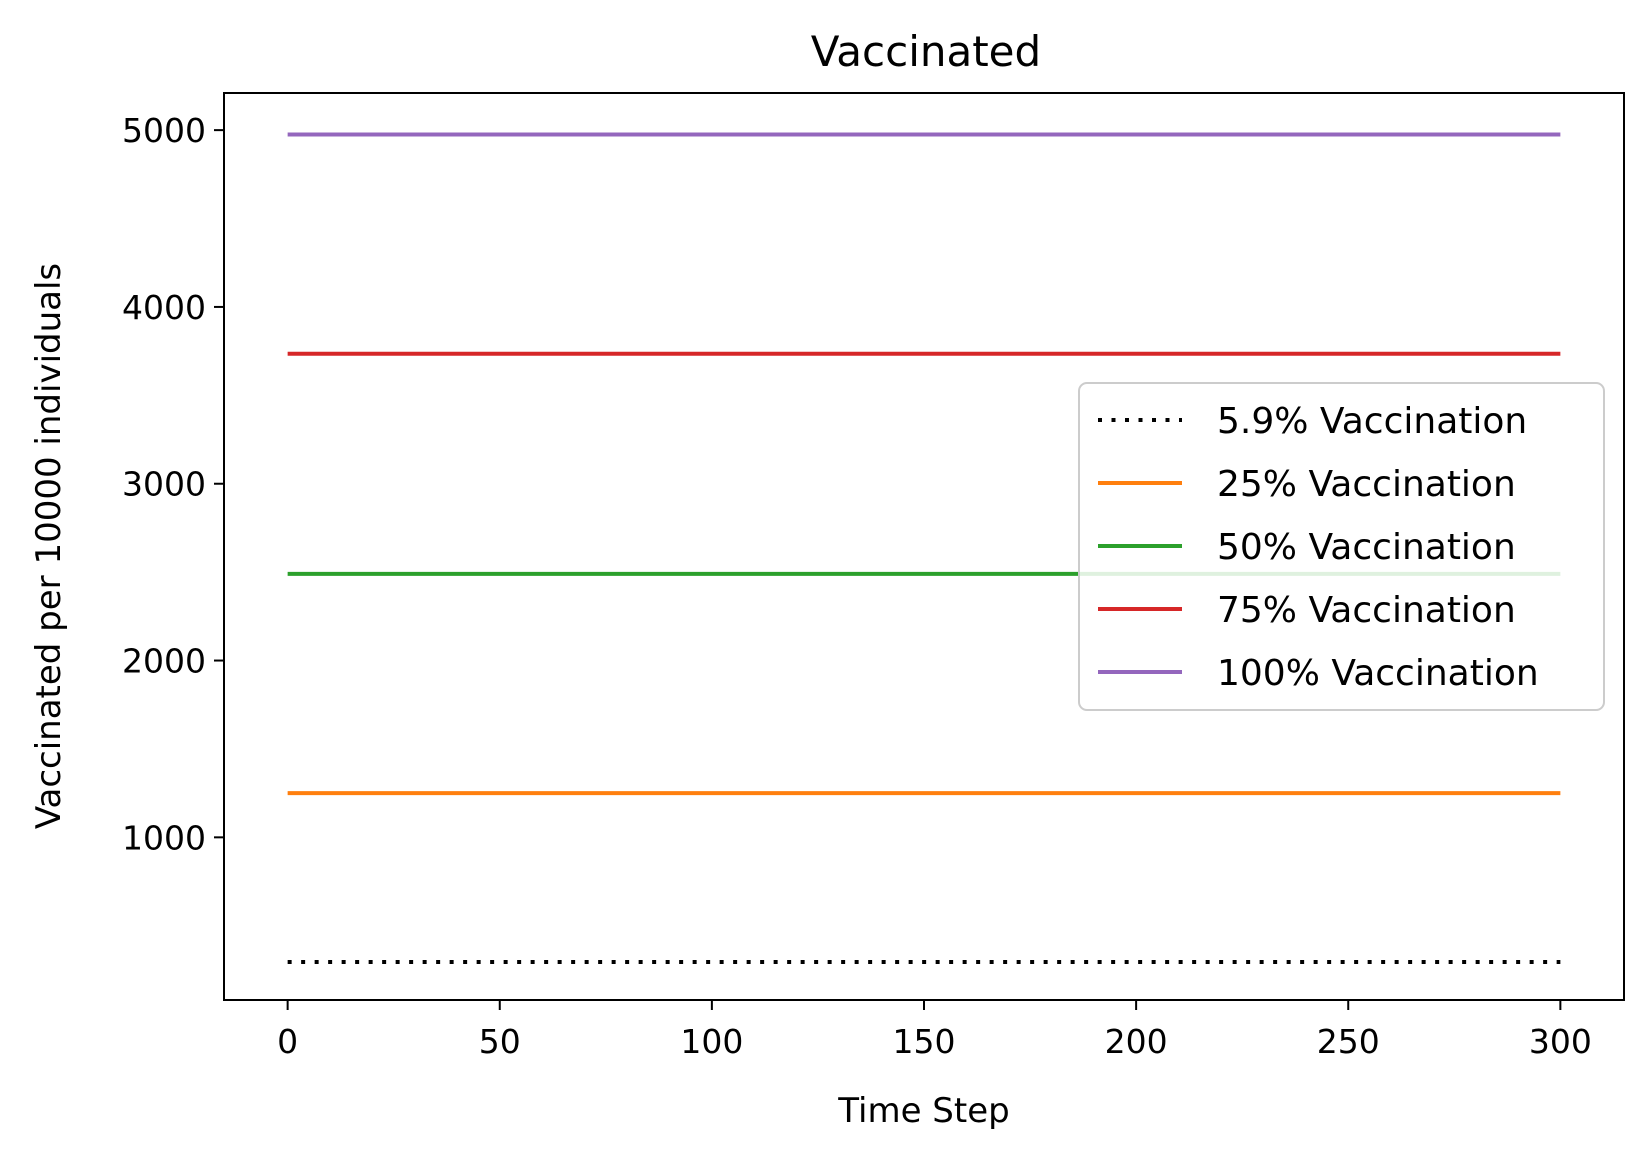  I want to click on legend-label-4: 100% Vaccination, so click(1378, 673).